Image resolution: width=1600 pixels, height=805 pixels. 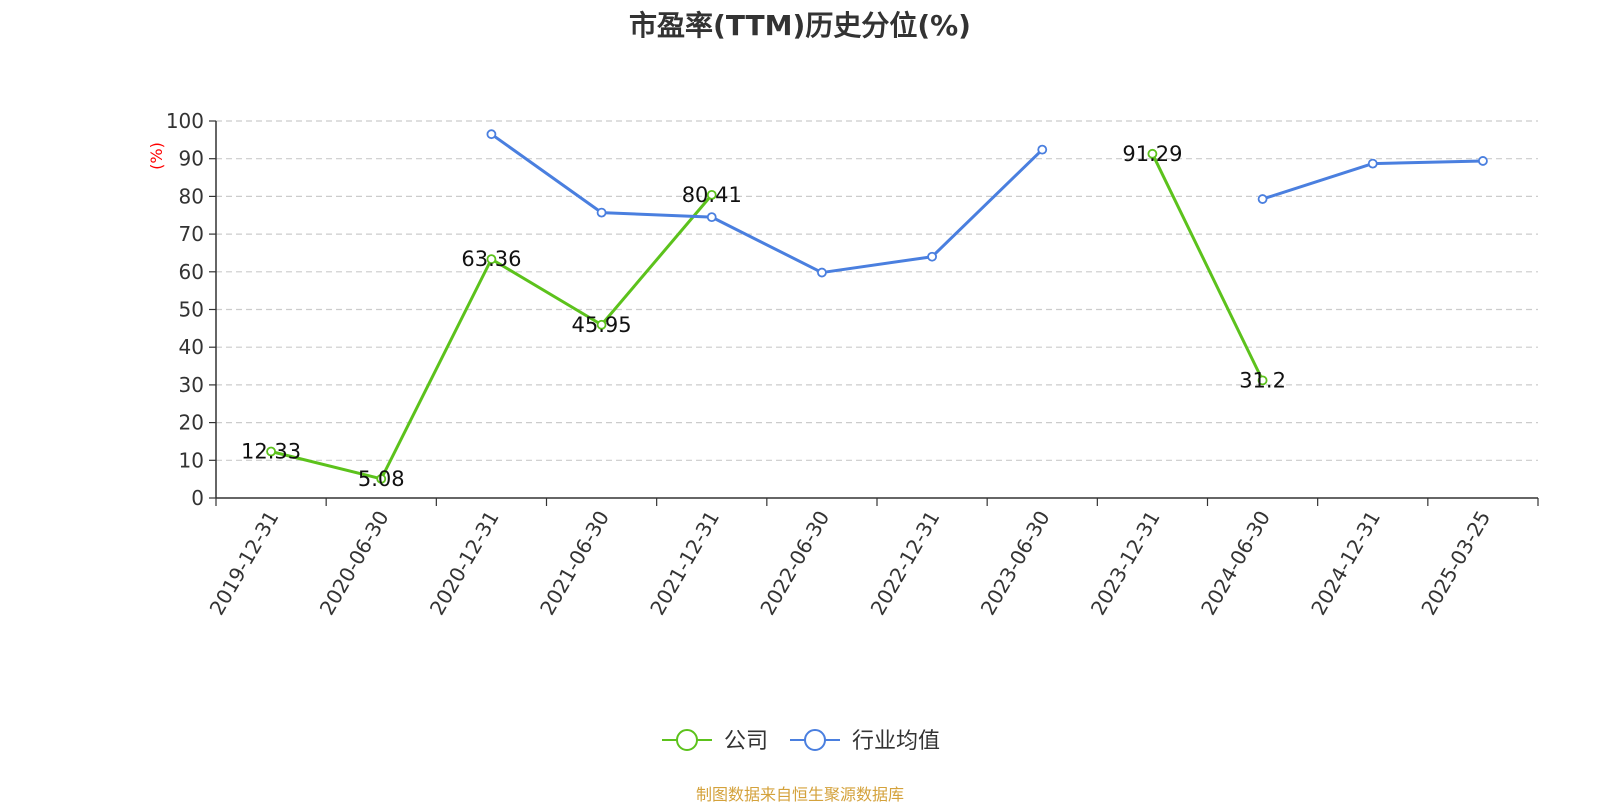 I want to click on x-tick-label: 2024-12-31, so click(x=1345, y=563).